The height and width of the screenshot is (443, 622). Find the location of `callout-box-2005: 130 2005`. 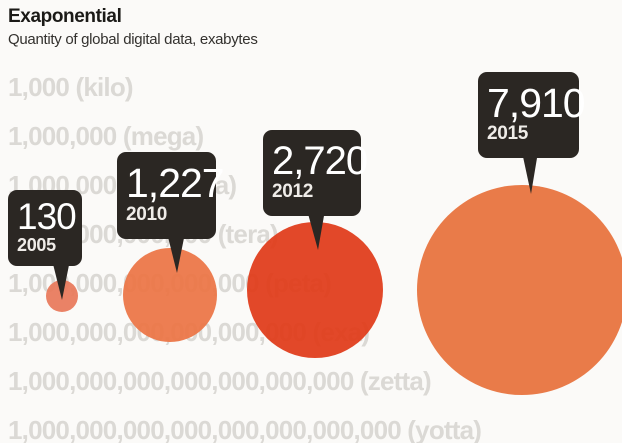

callout-box-2005: 130 2005 is located at coordinates (45, 228).